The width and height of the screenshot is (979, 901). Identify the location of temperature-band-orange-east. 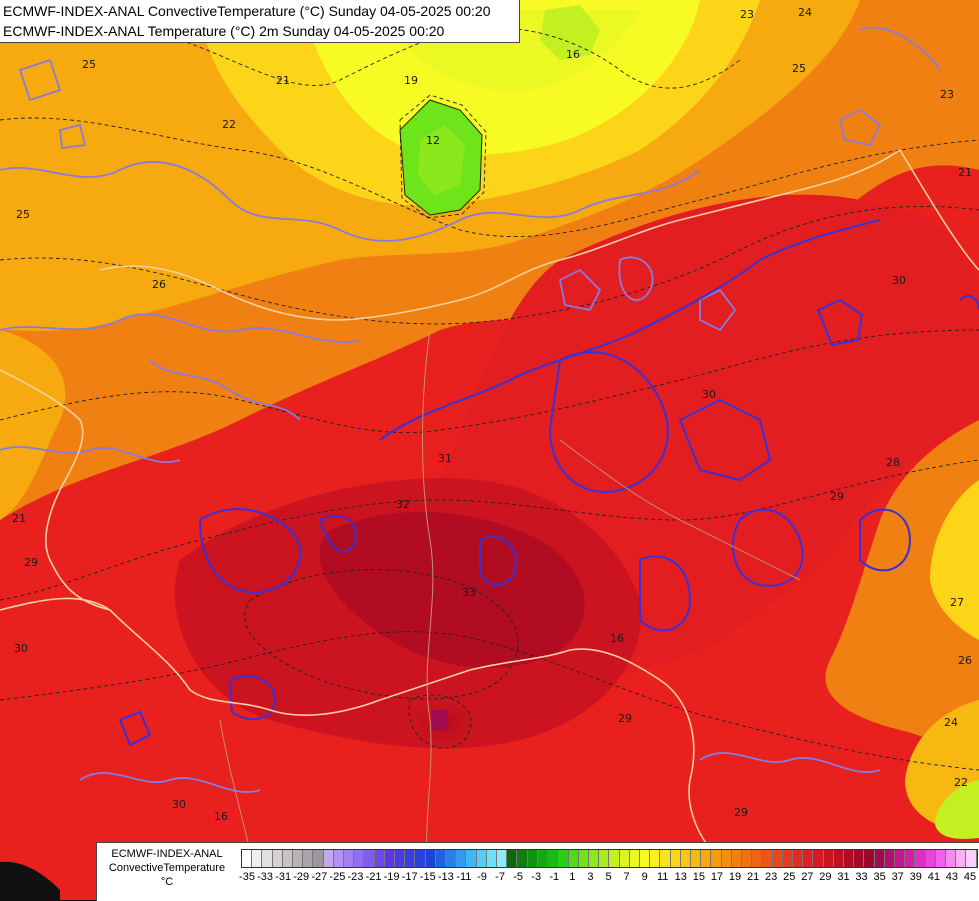
(902, 600).